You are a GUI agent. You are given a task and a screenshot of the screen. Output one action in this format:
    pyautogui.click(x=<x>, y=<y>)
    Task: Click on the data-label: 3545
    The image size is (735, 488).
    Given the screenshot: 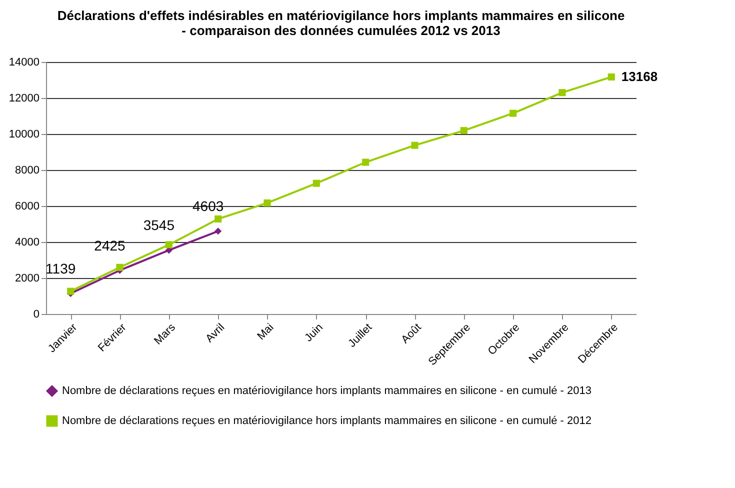 What is the action you would take?
    pyautogui.click(x=159, y=225)
    